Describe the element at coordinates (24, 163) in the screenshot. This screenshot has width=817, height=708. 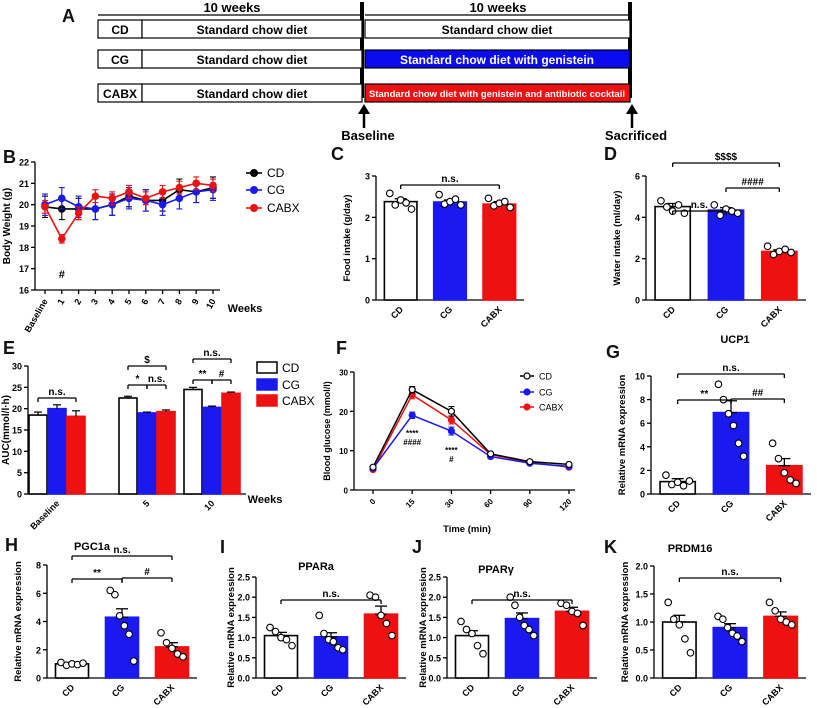
I see `y-tick-label: 22` at that location.